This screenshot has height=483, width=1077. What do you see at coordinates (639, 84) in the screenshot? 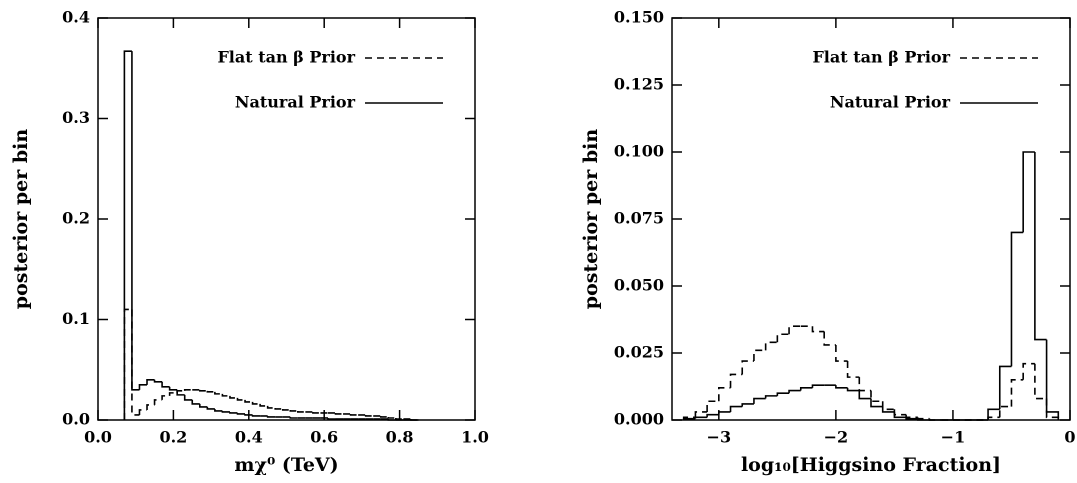
I see `y-tick-label: 0.125` at bounding box center [639, 84].